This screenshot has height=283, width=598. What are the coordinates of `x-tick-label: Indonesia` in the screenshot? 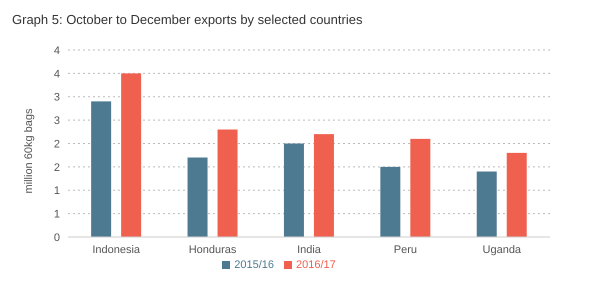 It's located at (116, 250).